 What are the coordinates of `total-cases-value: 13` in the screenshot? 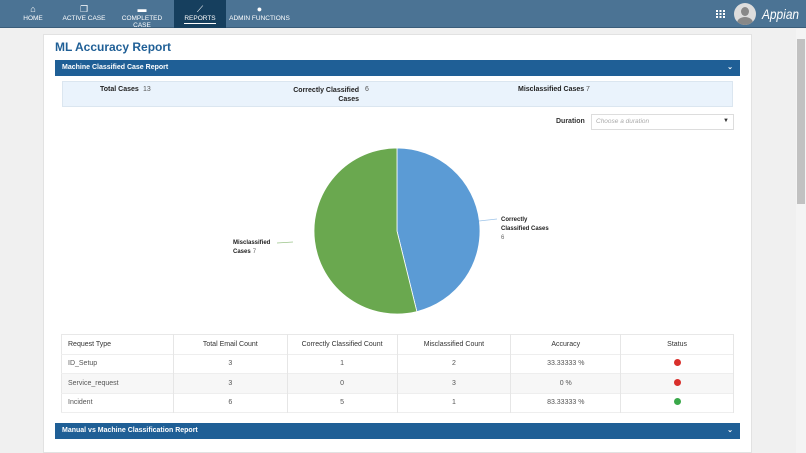 It's located at (147, 89).